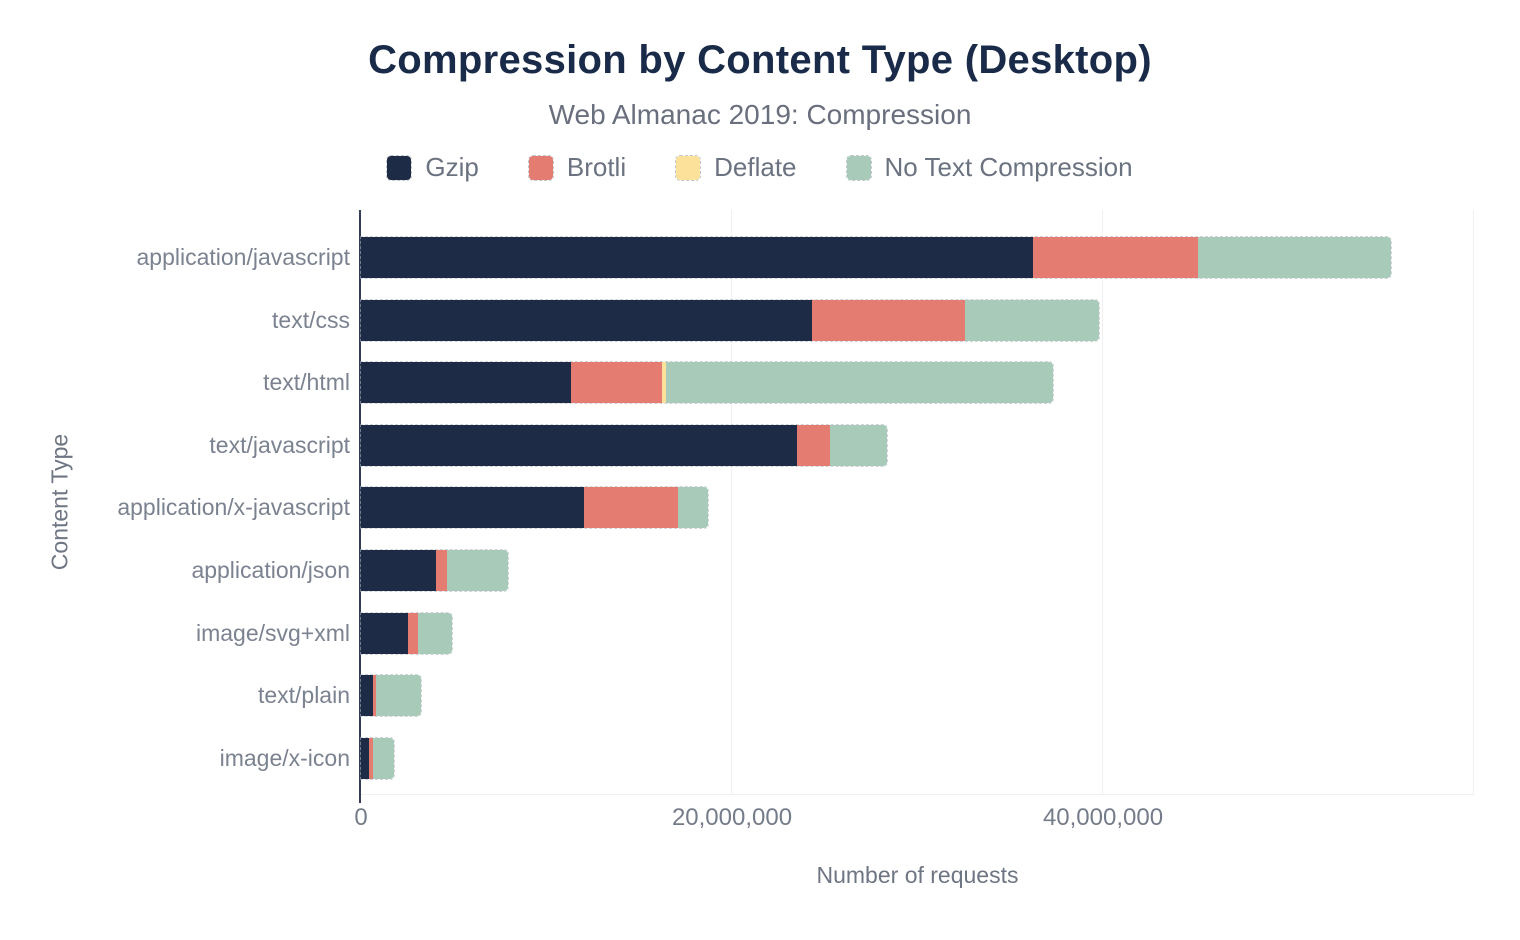 The height and width of the screenshot is (940, 1520). Describe the element at coordinates (385, 633) in the screenshot. I see `bar-segment-gzip-image-svg-xml` at that location.